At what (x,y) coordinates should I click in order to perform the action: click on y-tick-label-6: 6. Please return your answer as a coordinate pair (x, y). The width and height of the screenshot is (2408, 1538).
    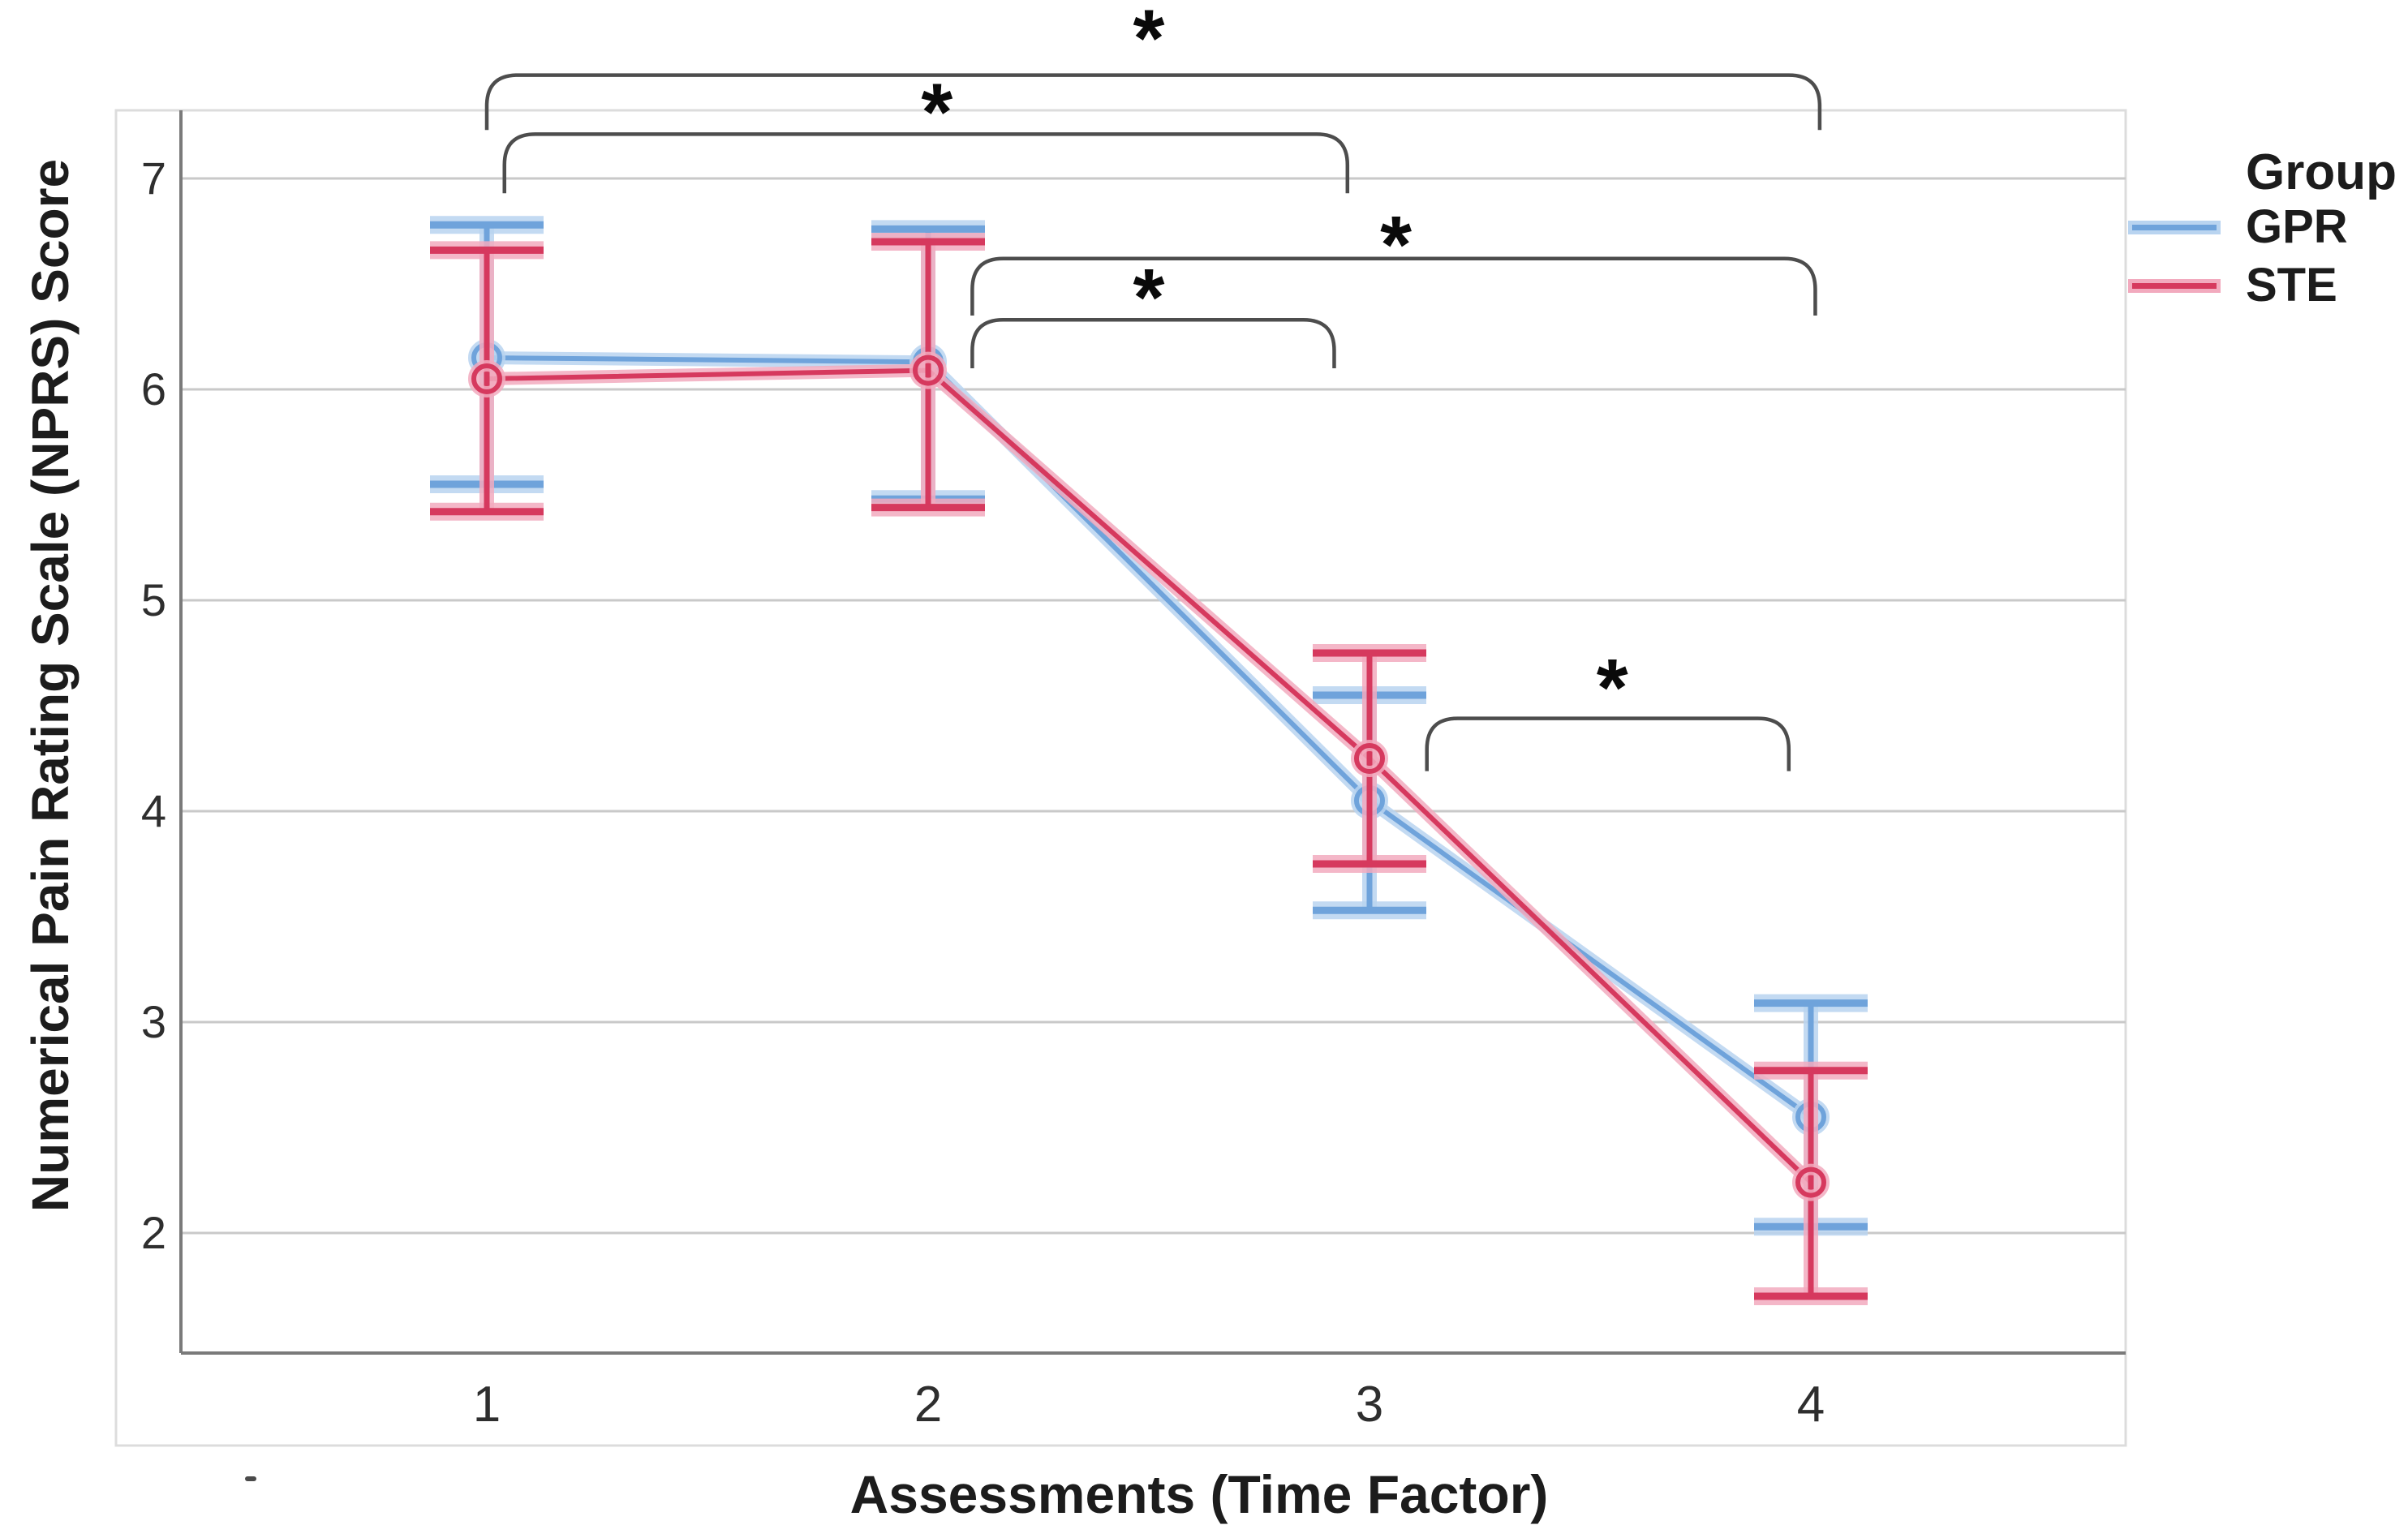
    Looking at the image, I should click on (153, 389).